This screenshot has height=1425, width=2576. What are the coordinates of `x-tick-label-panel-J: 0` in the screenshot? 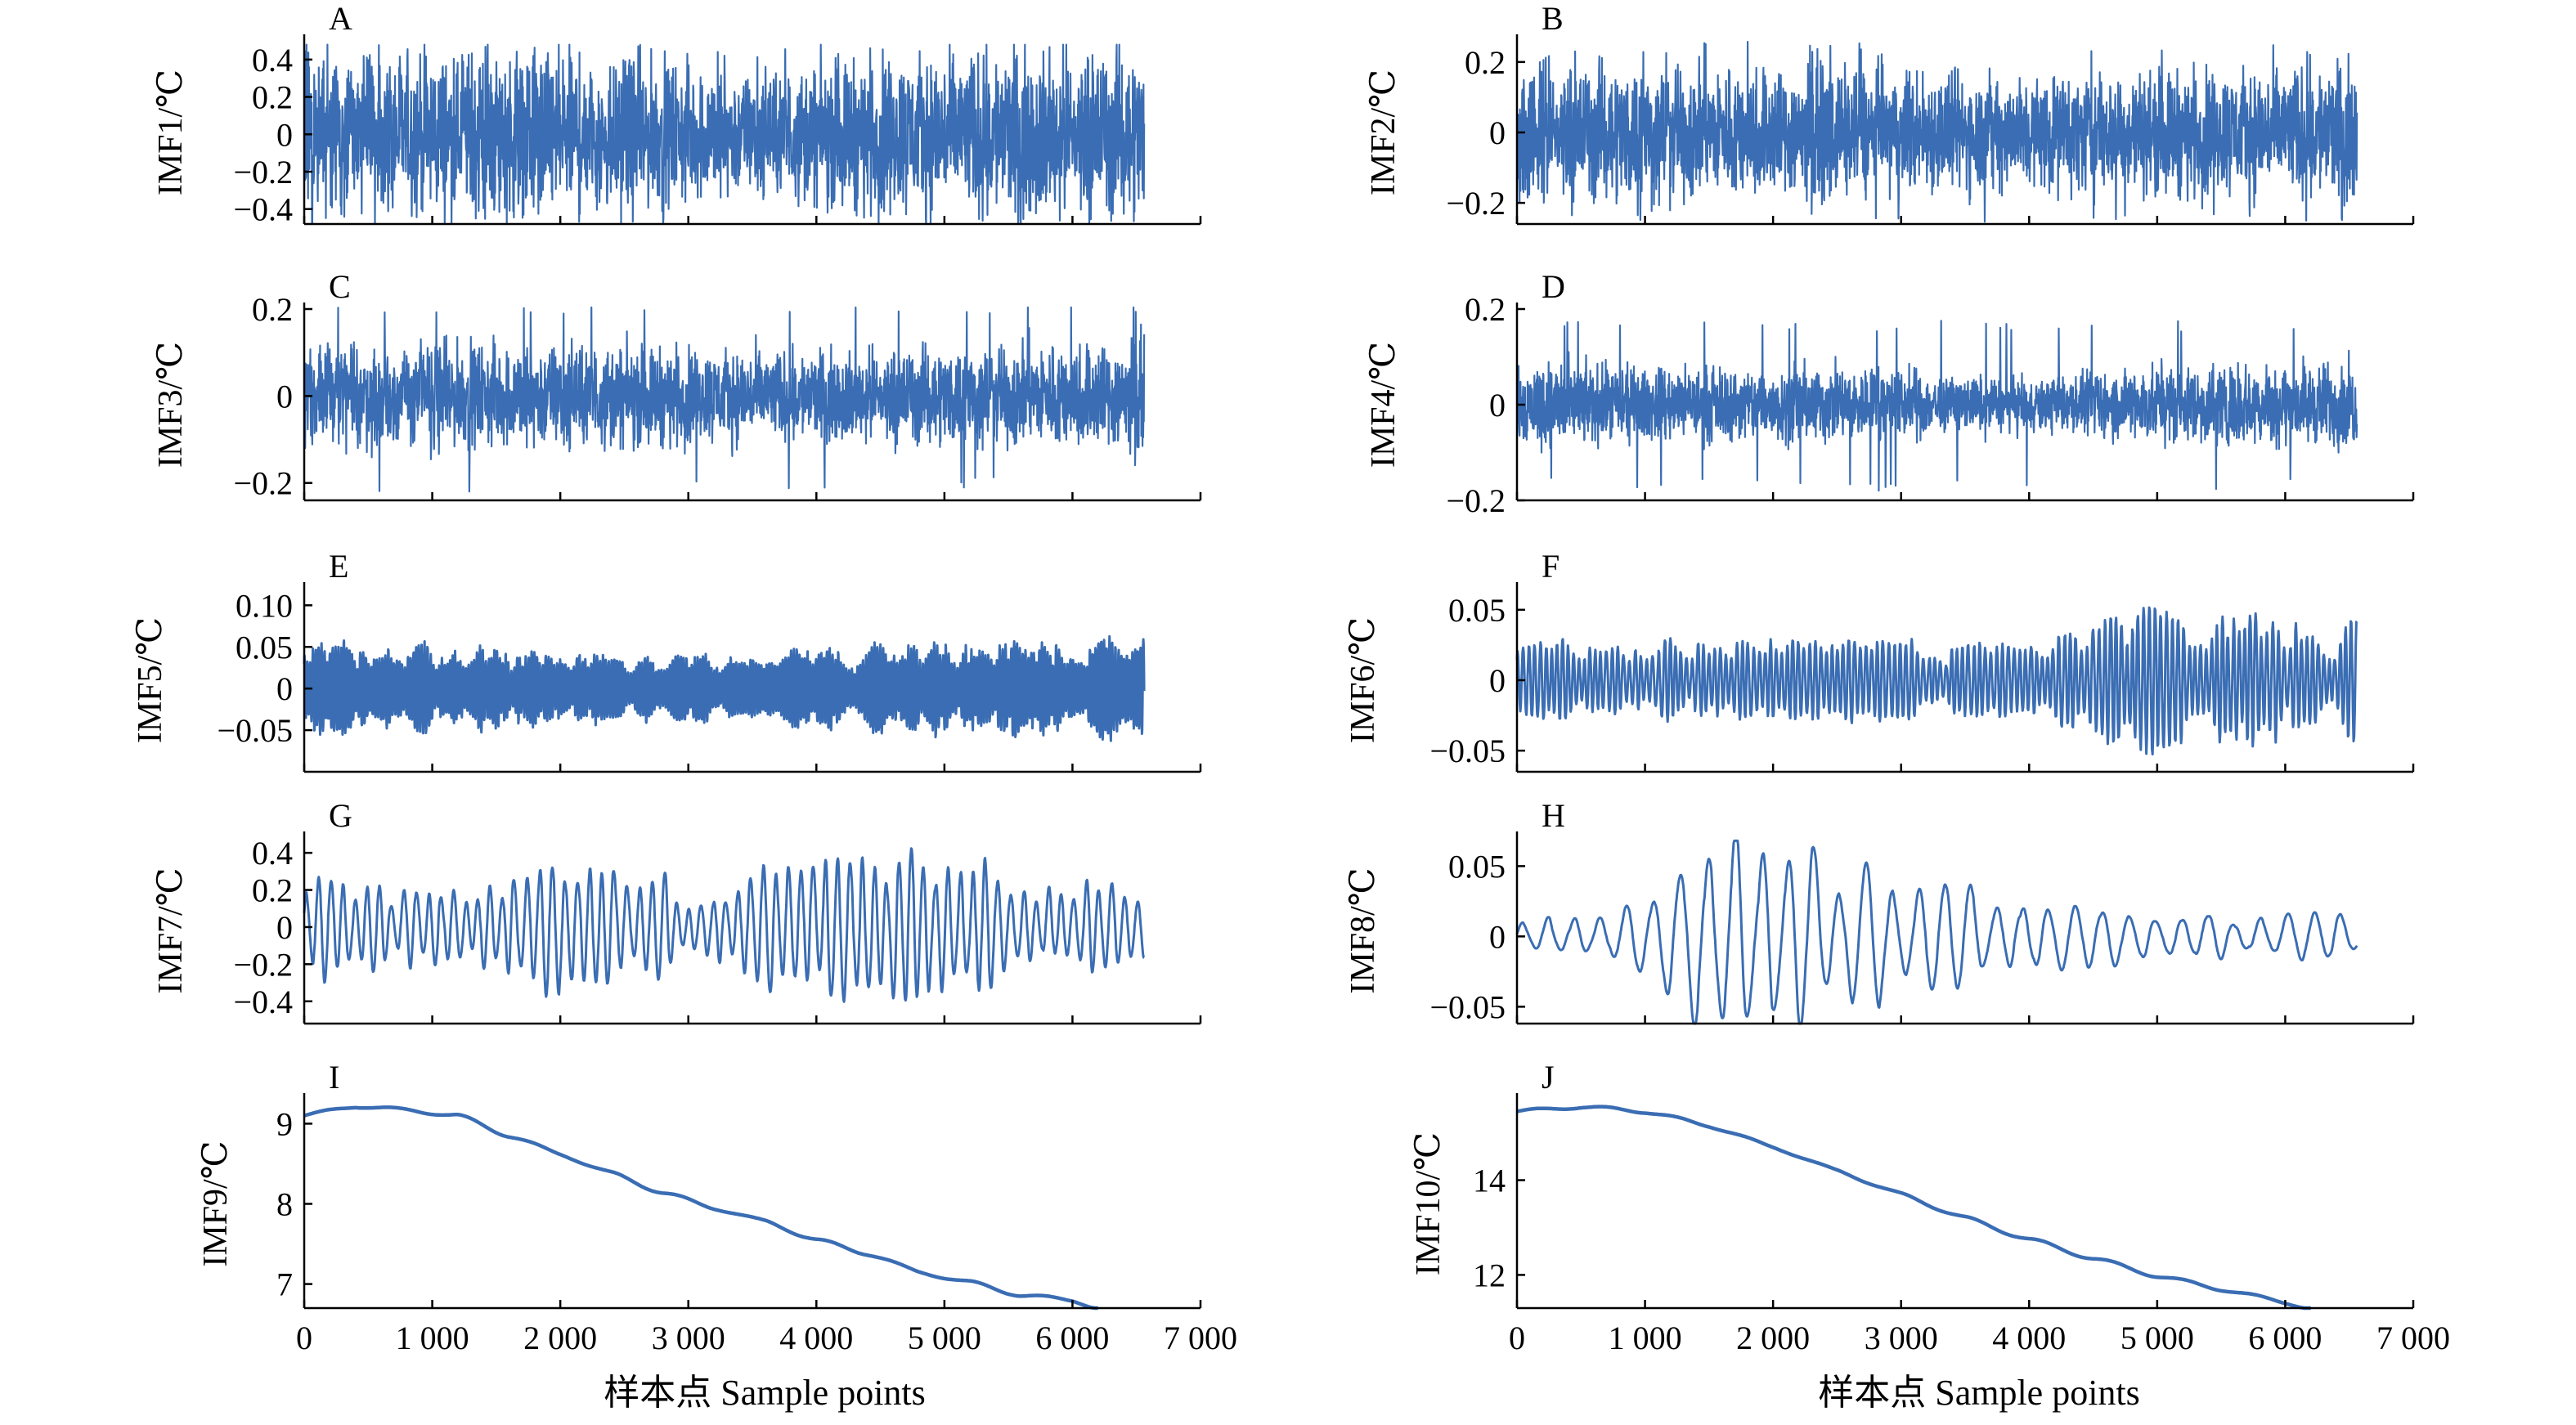 It's located at (1517, 1338).